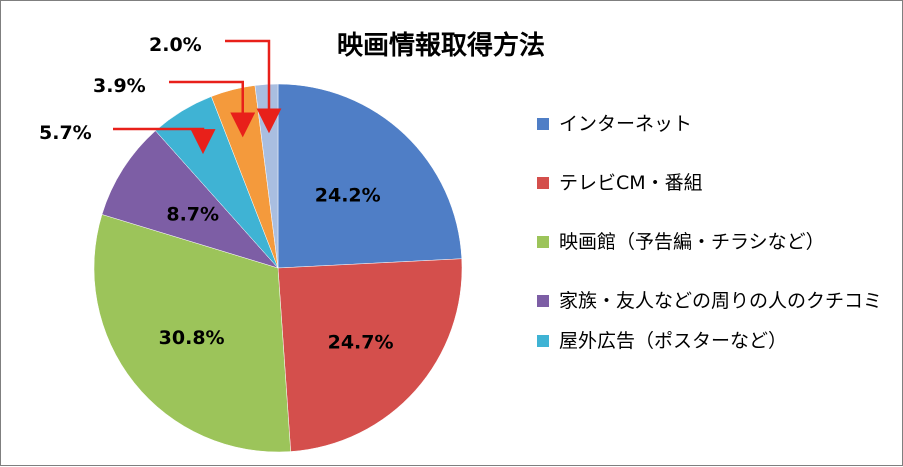 Image resolution: width=903 pixels, height=467 pixels. Describe the element at coordinates (673, 341) in the screenshot. I see `legend-label: 屋外広告（ポスターなど）` at that location.